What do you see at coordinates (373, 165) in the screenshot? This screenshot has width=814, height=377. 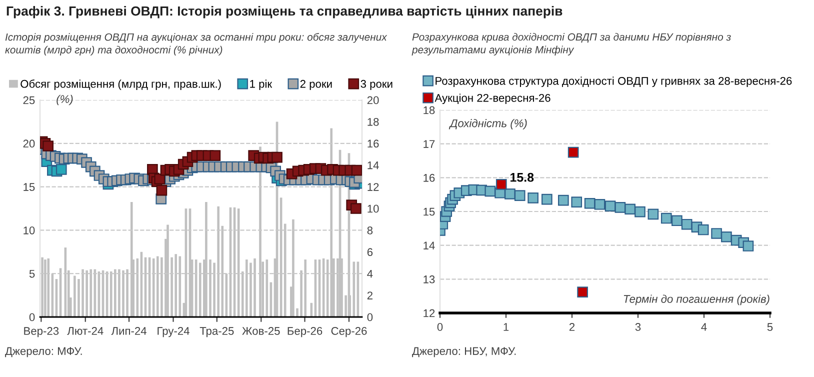 I see `y2-tick-label: 14` at bounding box center [373, 165].